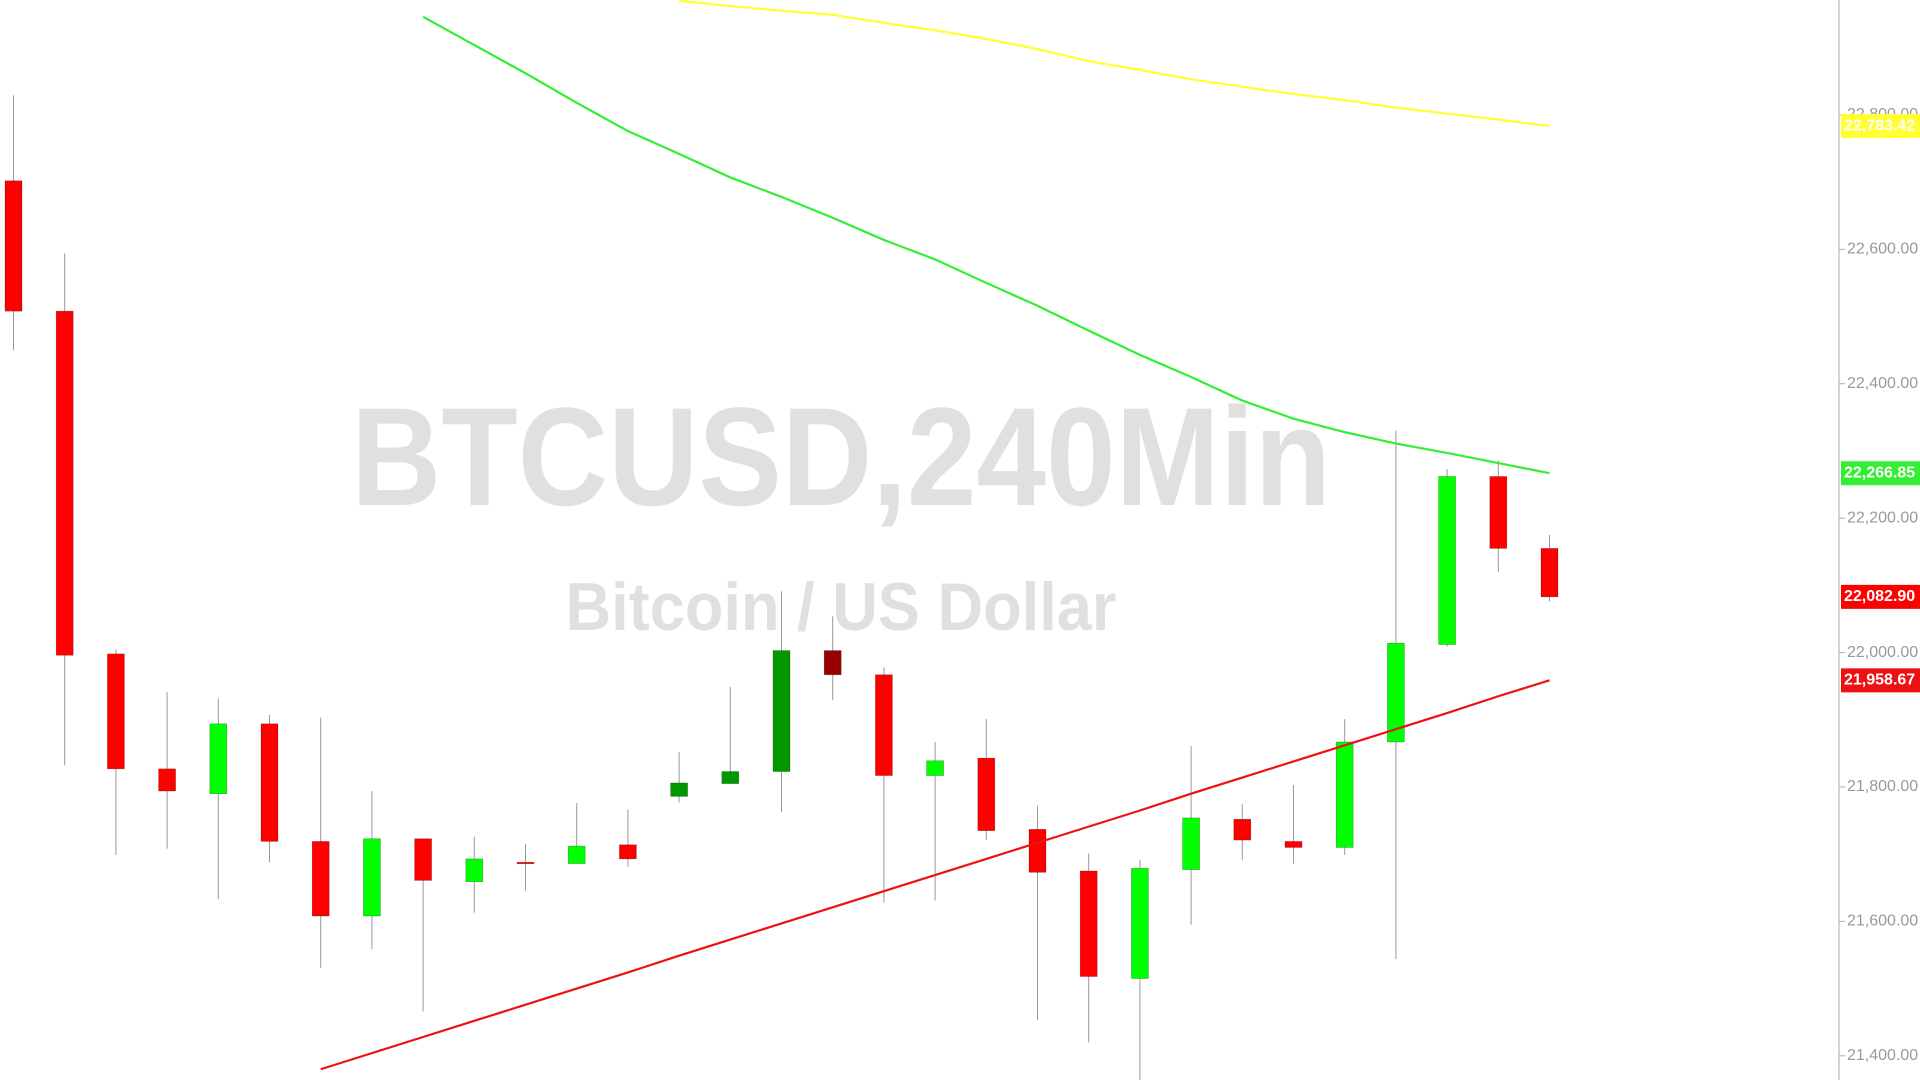 This screenshot has width=1920, height=1080. I want to click on watermark-subtitle: Bitcoin / US Dollar, so click(841, 607).